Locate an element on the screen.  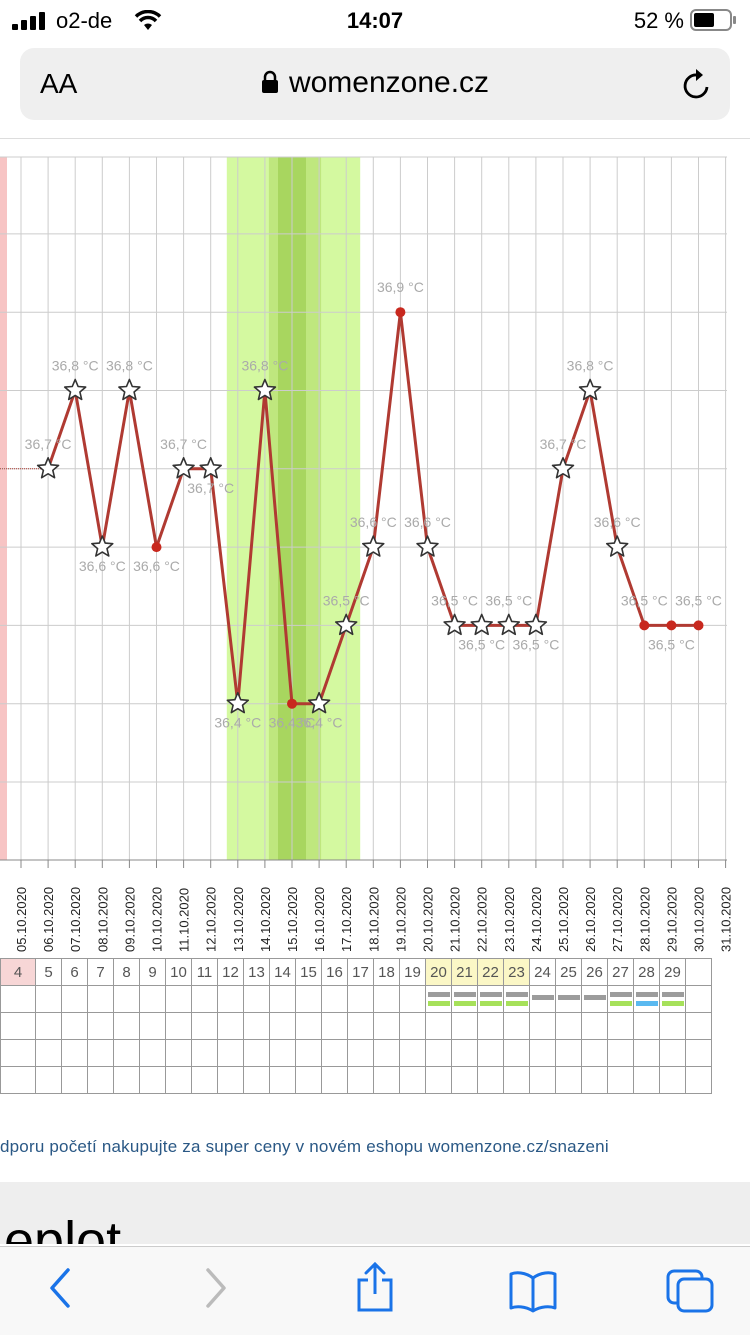
address-bar: AA womenzone.cz is located at coordinates (375, 84).